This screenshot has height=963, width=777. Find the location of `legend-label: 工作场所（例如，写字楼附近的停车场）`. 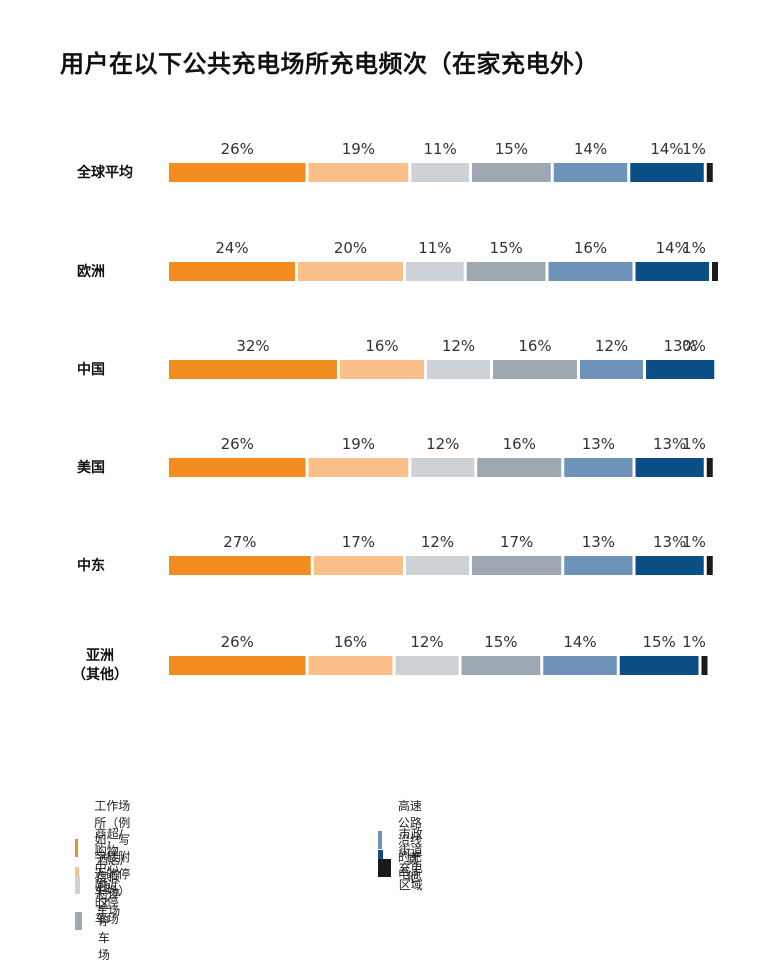

legend-label: 工作场所（例如，写字楼附近的停车场） is located at coordinates (112, 848).